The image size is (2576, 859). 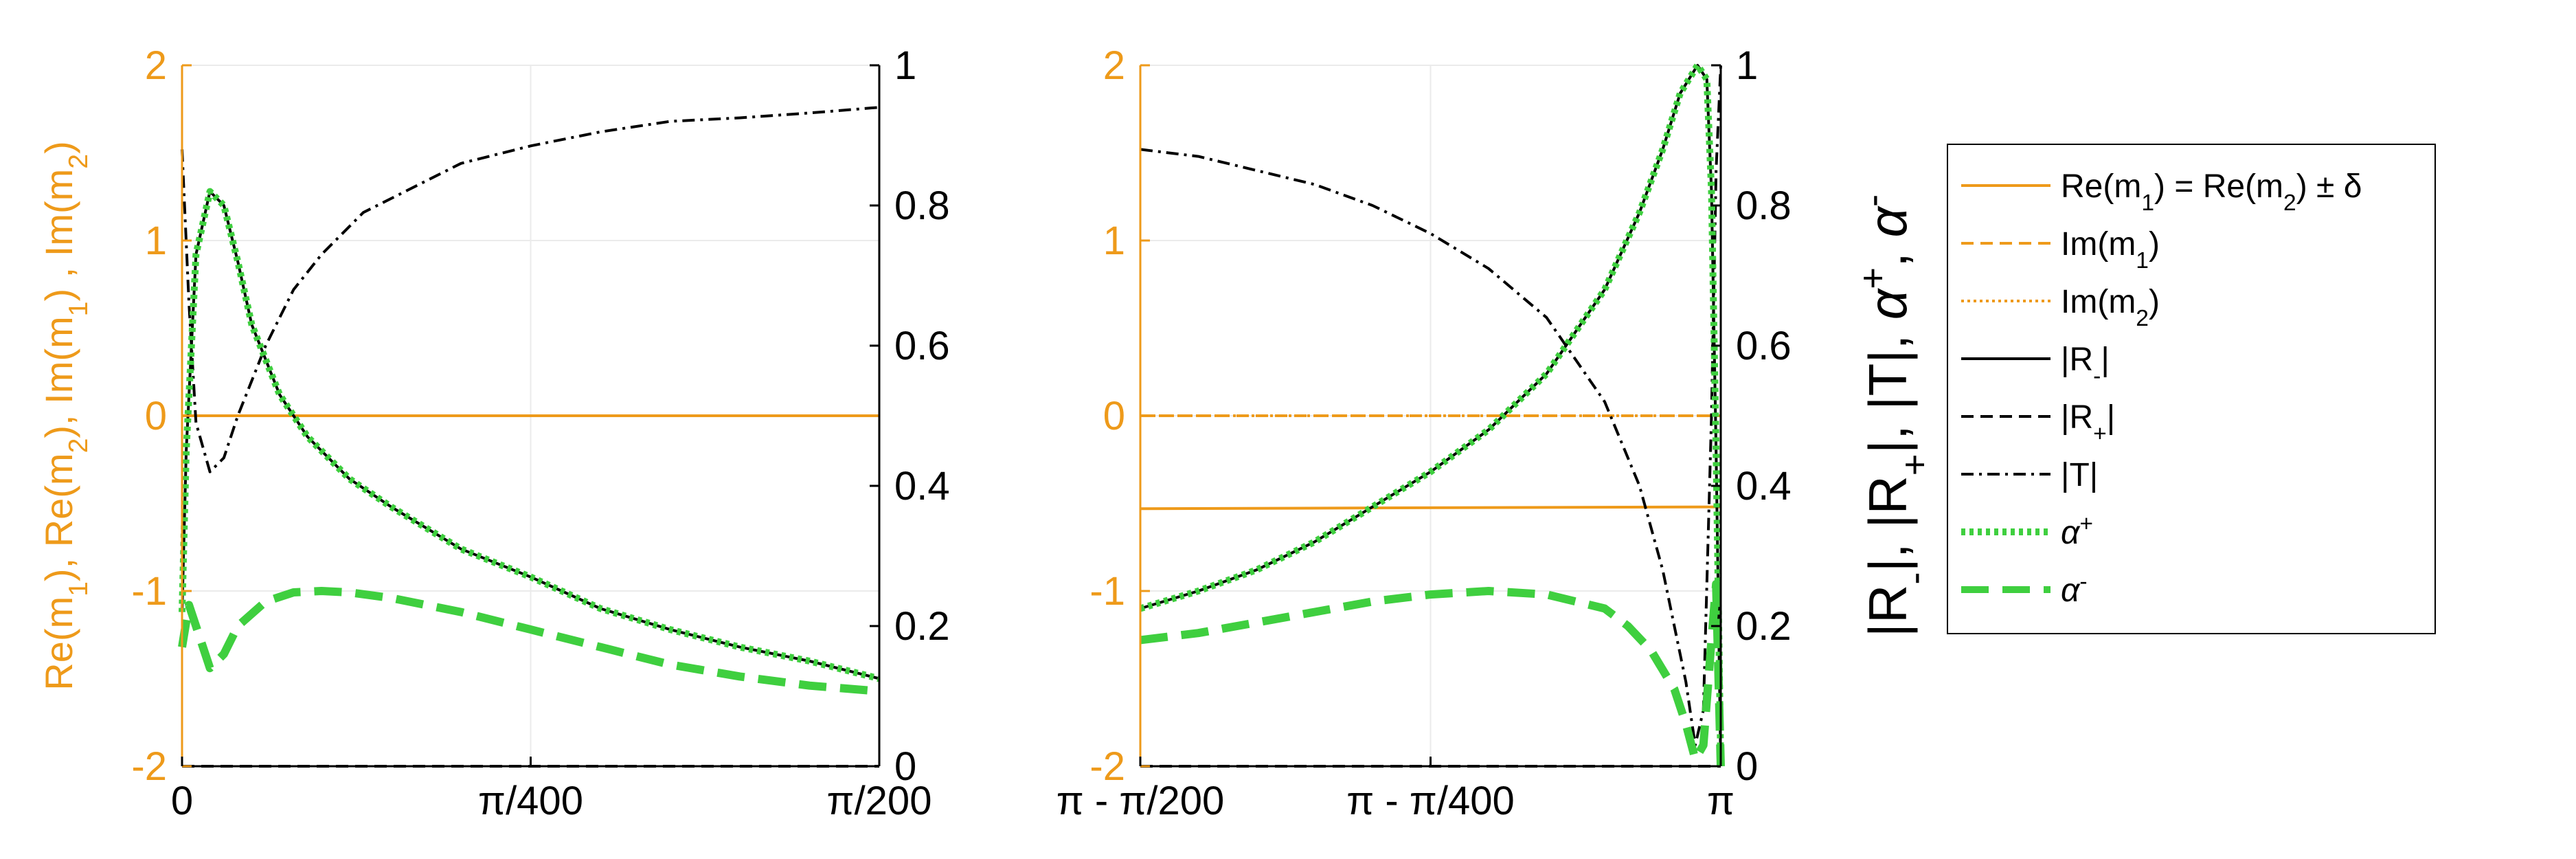 I want to click on legend-label: |T|, so click(x=2079, y=475).